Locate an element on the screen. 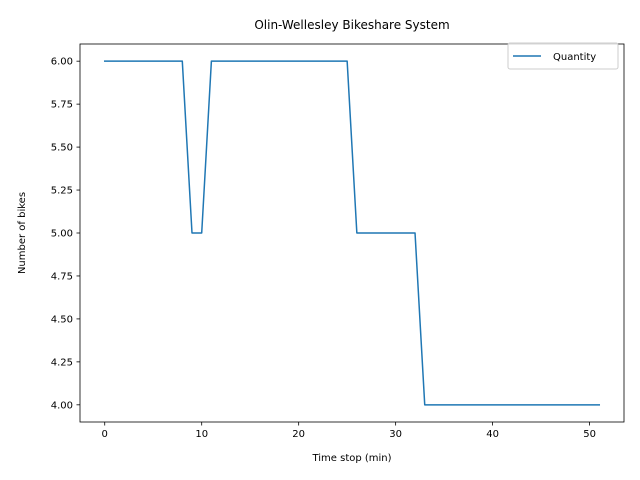 The image size is (640, 480). y-tick-label: 4.25 is located at coordinates (62, 362).